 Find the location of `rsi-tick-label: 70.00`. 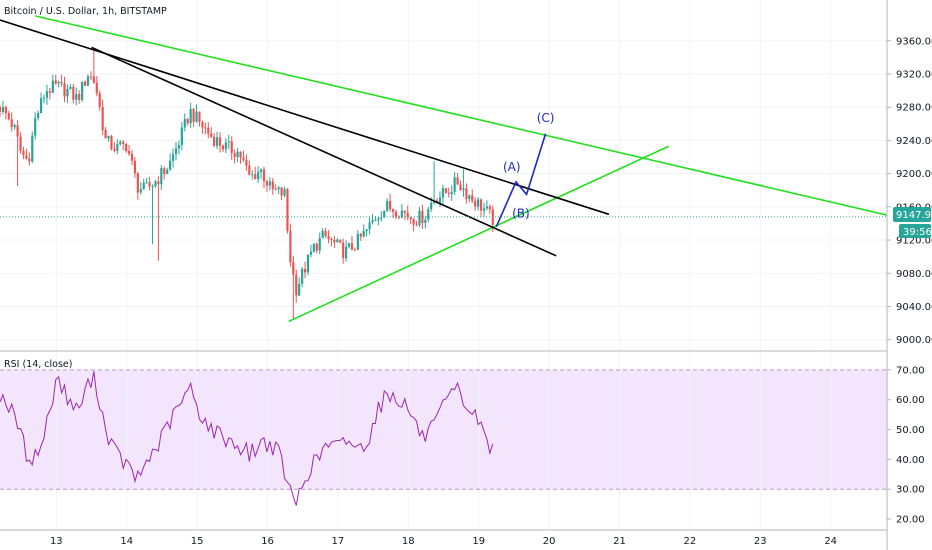

rsi-tick-label: 70.00 is located at coordinates (910, 370).